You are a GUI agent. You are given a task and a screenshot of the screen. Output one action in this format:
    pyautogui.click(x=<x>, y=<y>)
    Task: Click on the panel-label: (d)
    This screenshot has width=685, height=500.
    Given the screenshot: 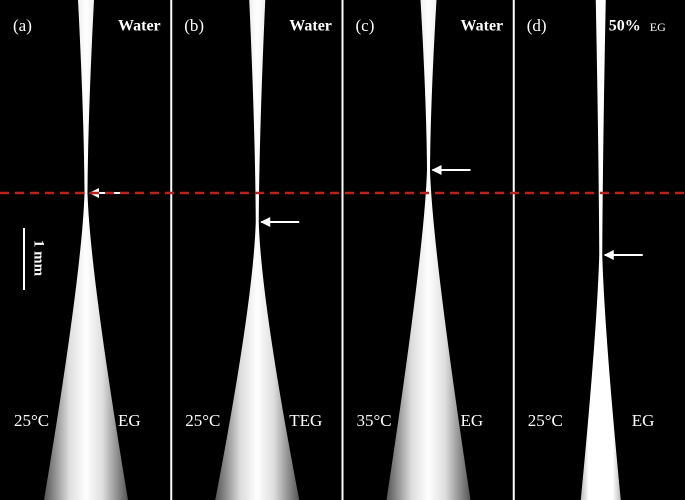 What is the action you would take?
    pyautogui.click(x=537, y=25)
    